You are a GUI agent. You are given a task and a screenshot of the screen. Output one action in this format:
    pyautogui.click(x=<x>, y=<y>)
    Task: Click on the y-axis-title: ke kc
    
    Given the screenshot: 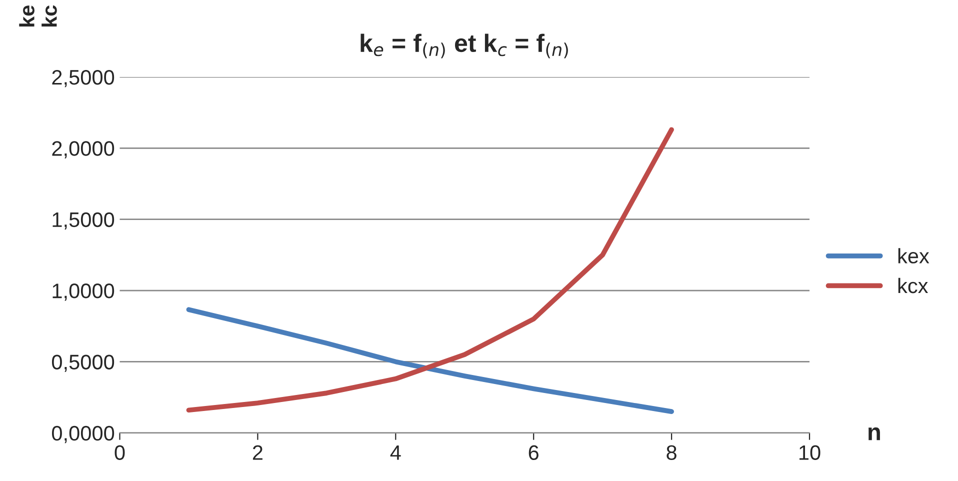 What is the action you would take?
    pyautogui.click(x=38, y=16)
    